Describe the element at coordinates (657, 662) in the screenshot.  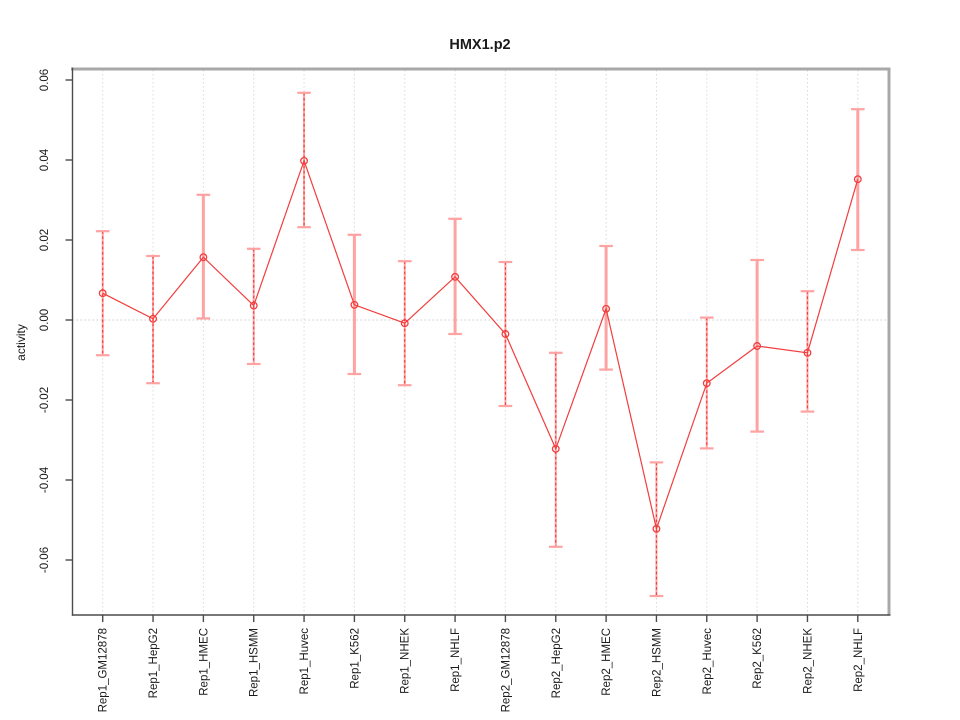
I see `x-tick-label: Rep2_HSMM` at that location.